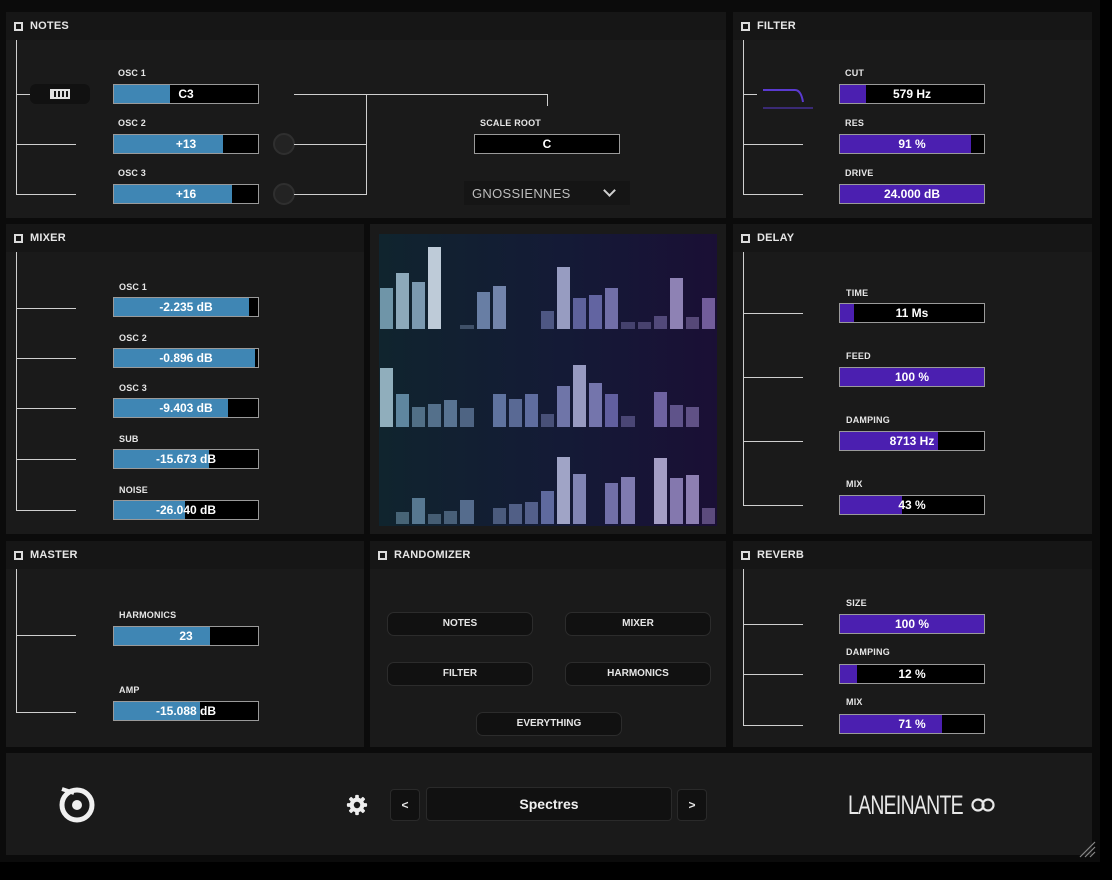 This screenshot has height=880, width=1112. I want to click on scale-root-field: C, so click(547, 144).